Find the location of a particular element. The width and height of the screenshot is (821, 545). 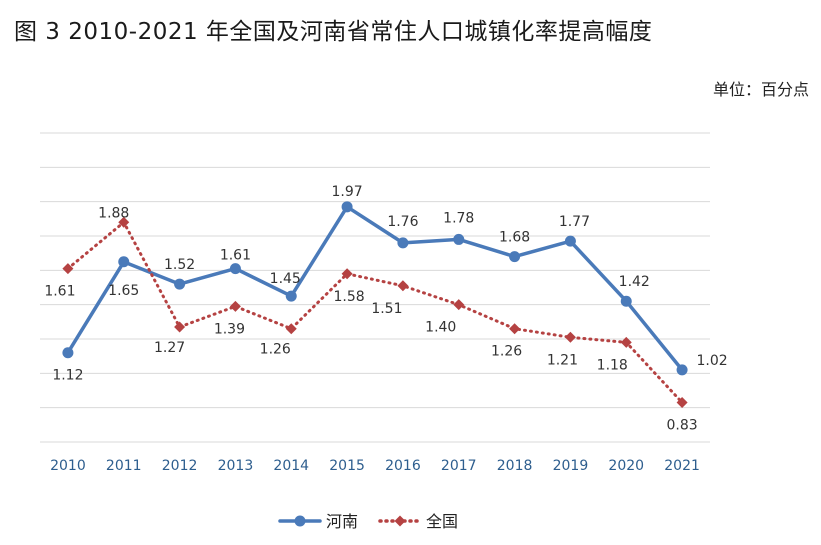

x-tick-label: 2020 is located at coordinates (626, 466).